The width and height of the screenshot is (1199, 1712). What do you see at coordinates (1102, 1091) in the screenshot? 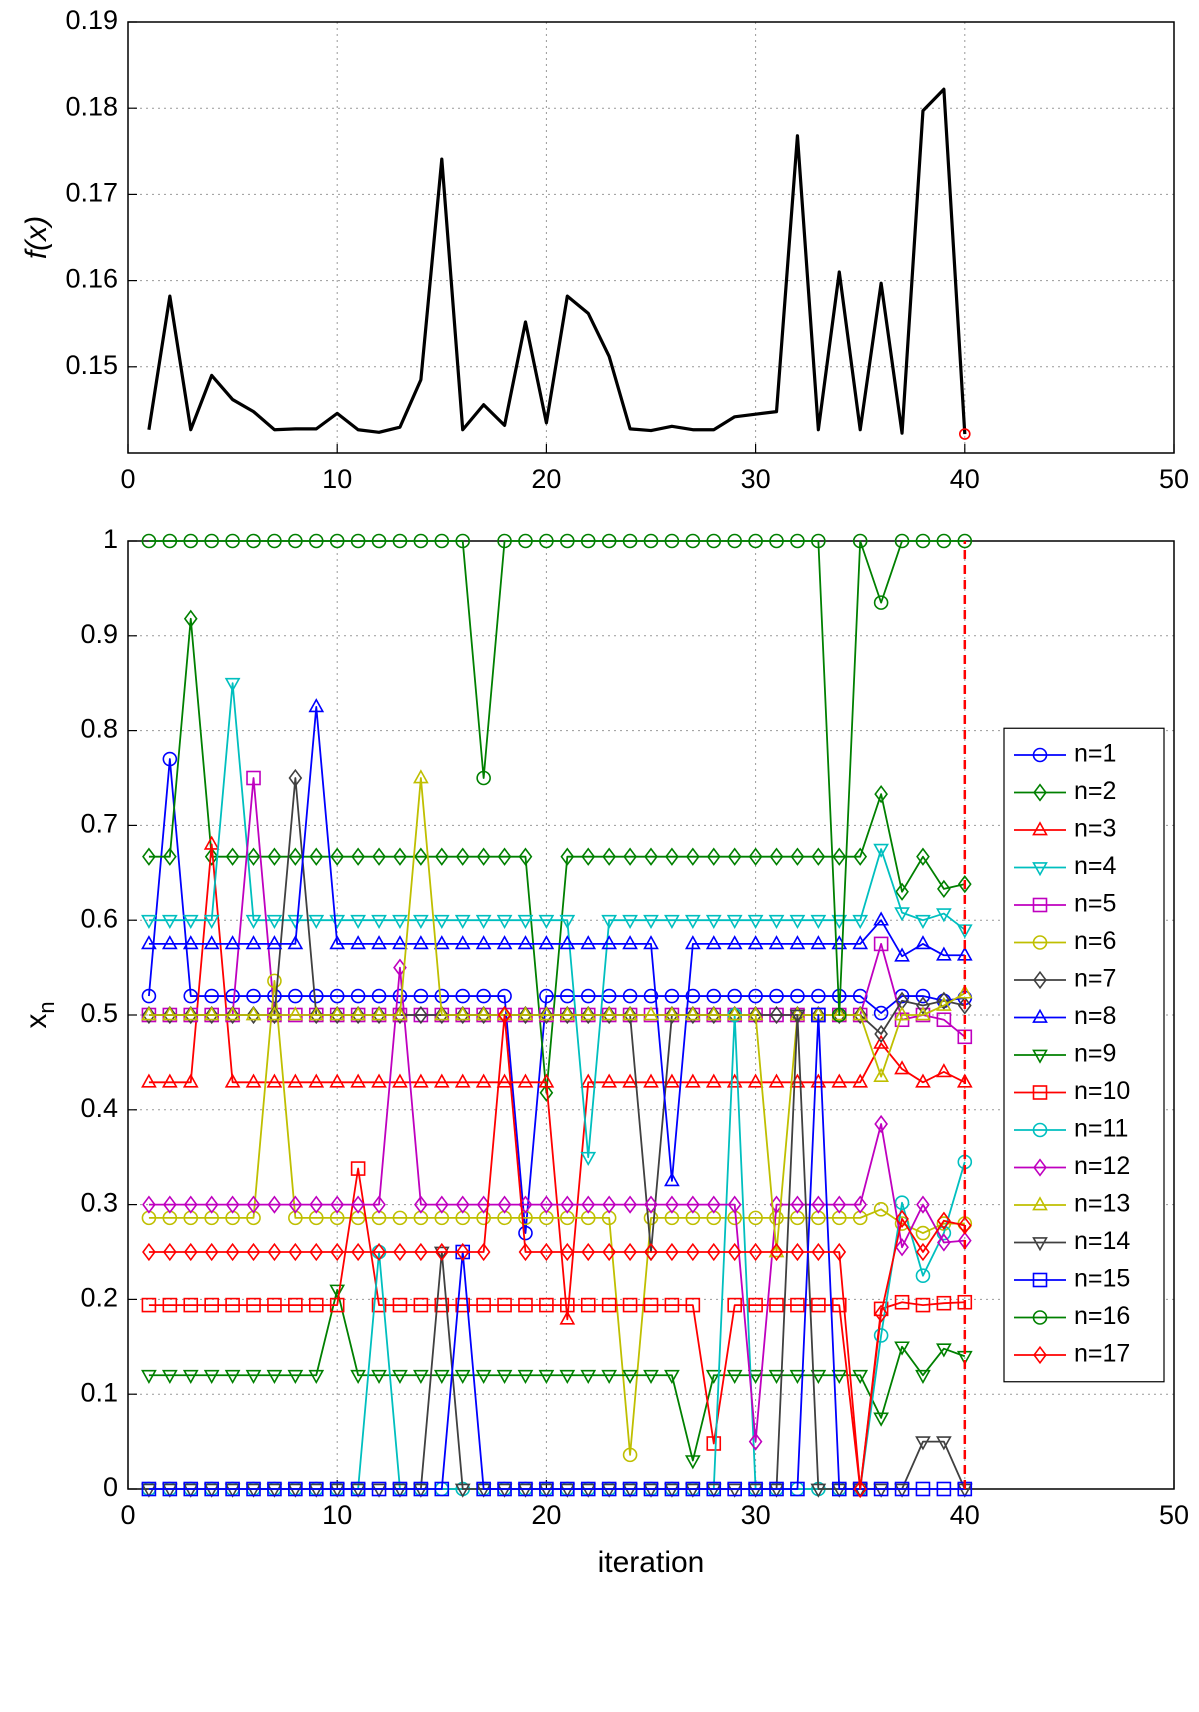
I see `legend-label: n=10` at bounding box center [1102, 1091].